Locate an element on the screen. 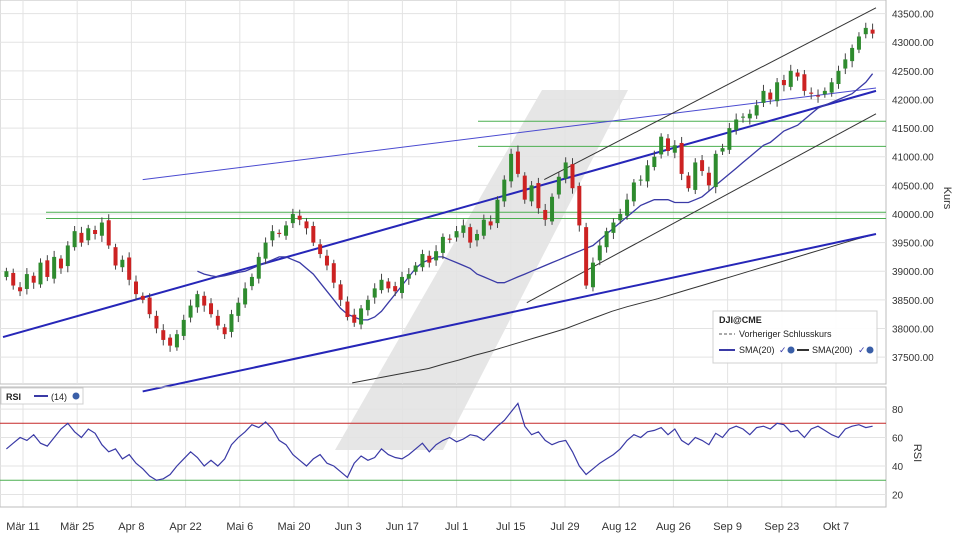  x-tick-label: Okt 7 is located at coordinates (836, 527).